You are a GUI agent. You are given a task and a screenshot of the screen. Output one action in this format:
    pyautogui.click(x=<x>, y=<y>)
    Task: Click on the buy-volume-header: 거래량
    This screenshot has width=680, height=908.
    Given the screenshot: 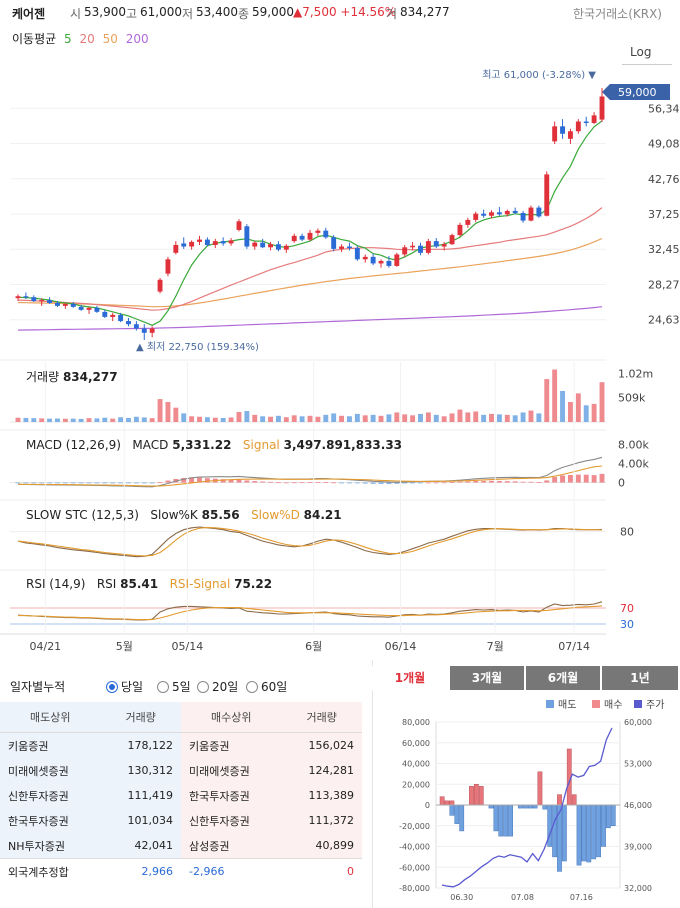 What is the action you would take?
    pyautogui.click(x=321, y=717)
    